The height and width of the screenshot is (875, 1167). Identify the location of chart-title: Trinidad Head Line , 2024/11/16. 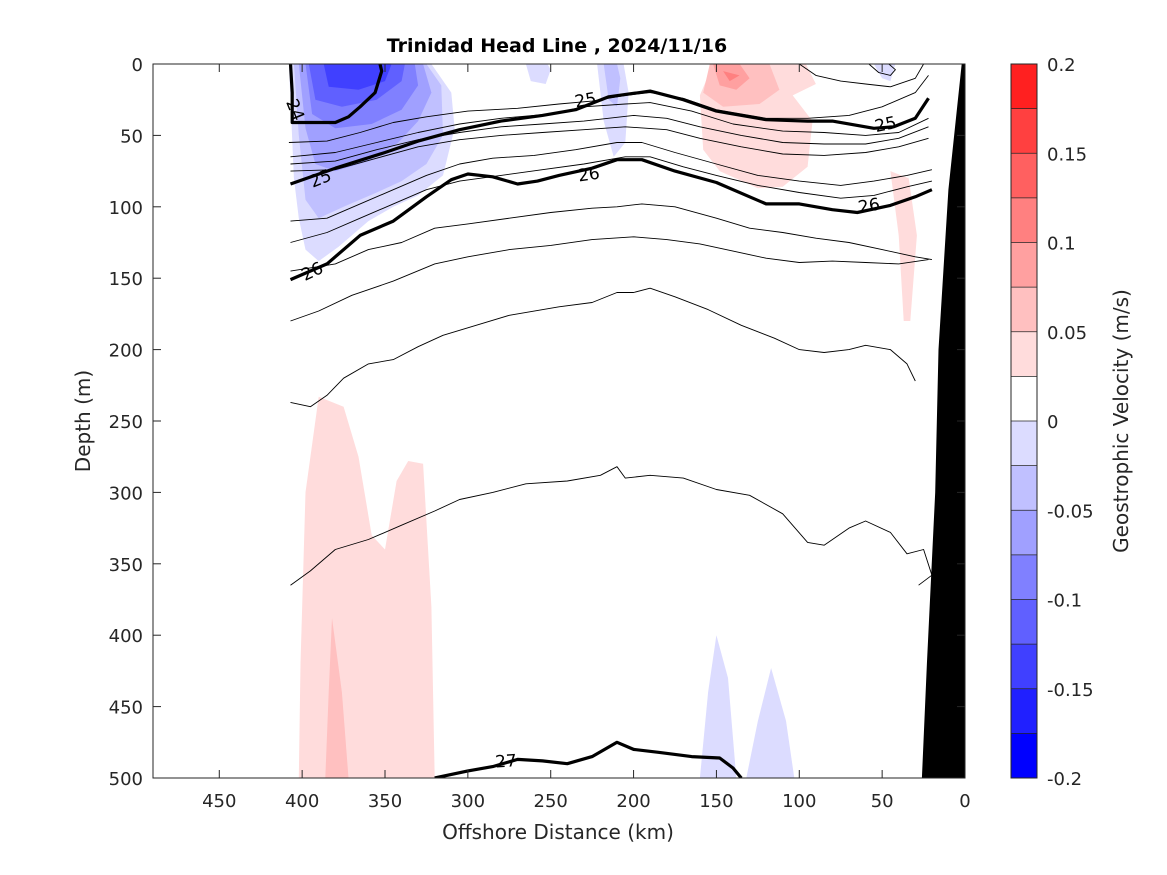
(557, 46).